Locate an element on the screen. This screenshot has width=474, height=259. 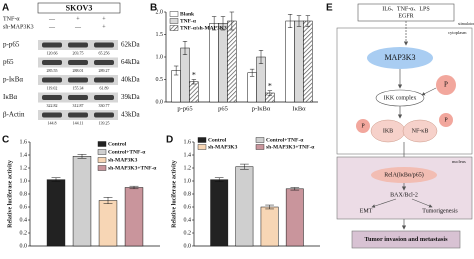
legend-label: Control is located at coordinates (117, 144).